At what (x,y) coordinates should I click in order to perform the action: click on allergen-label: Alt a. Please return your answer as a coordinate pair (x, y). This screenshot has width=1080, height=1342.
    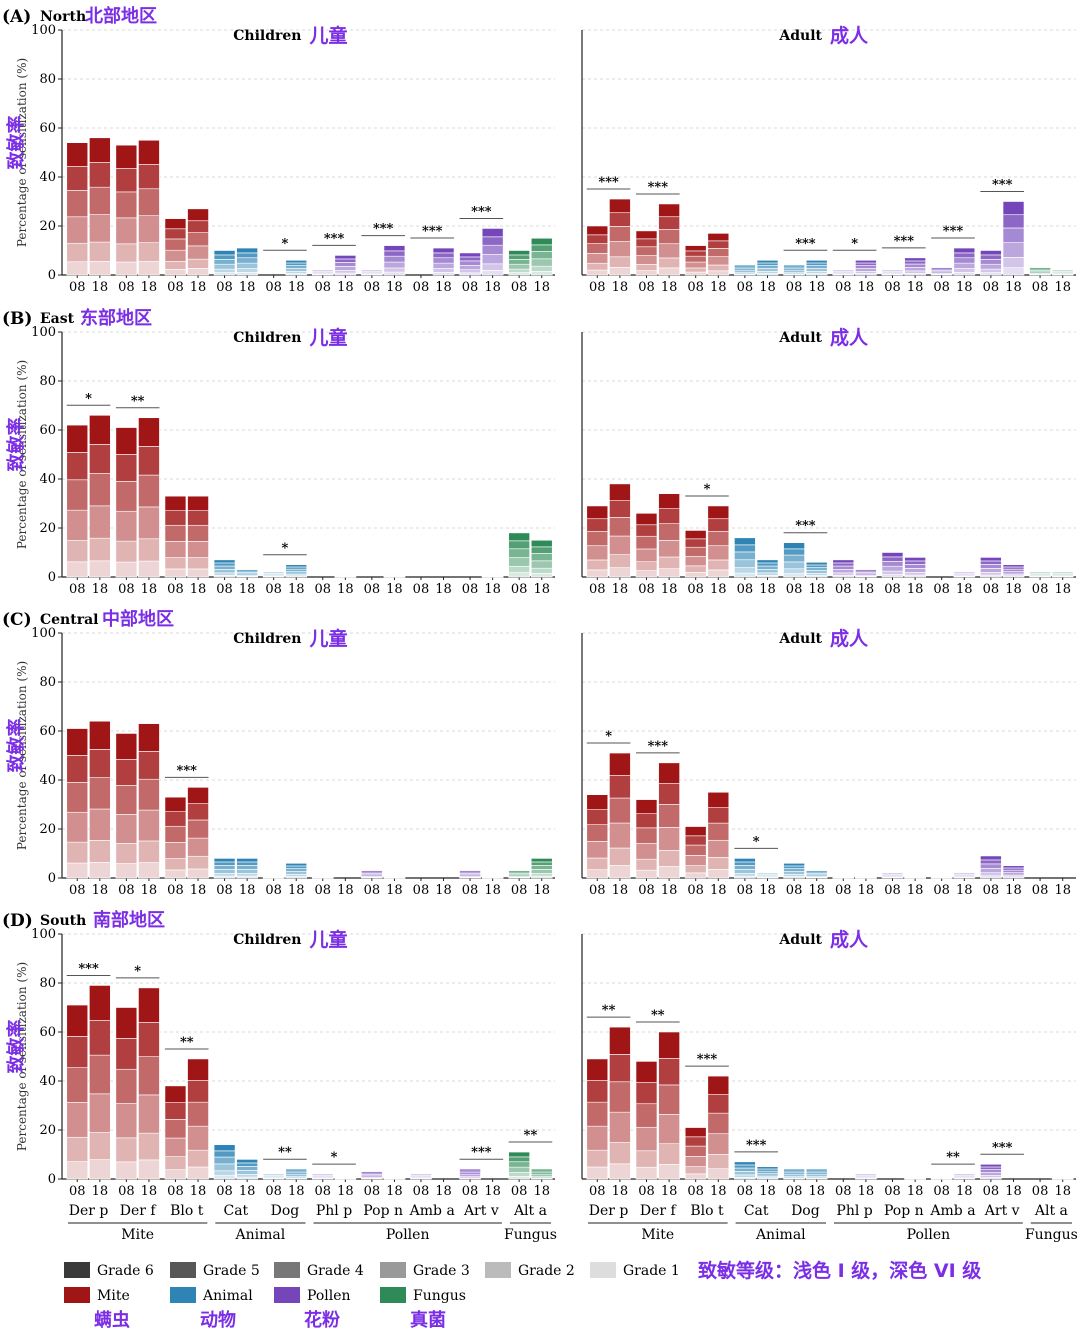
    Looking at the image, I should click on (530, 1211).